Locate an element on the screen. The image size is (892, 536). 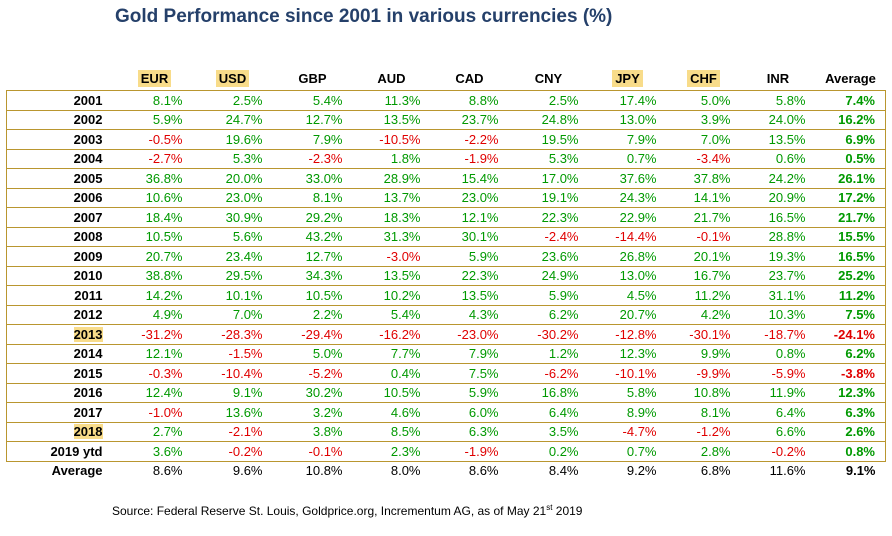
cell-average: 0.8% is located at coordinates (850, 451).